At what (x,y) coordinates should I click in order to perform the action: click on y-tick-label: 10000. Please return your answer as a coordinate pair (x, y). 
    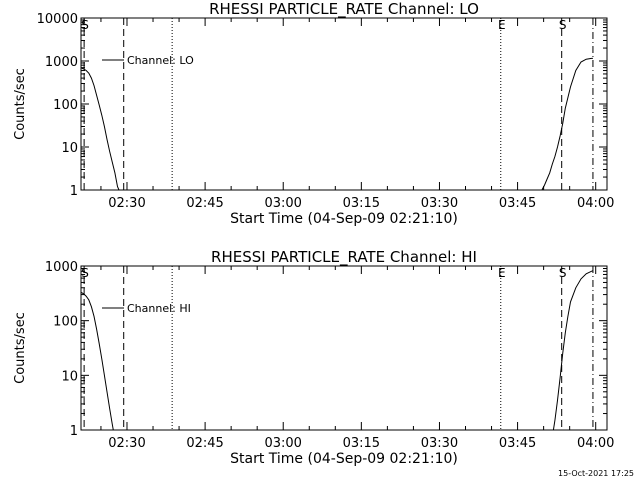
    Looking at the image, I should click on (57, 19).